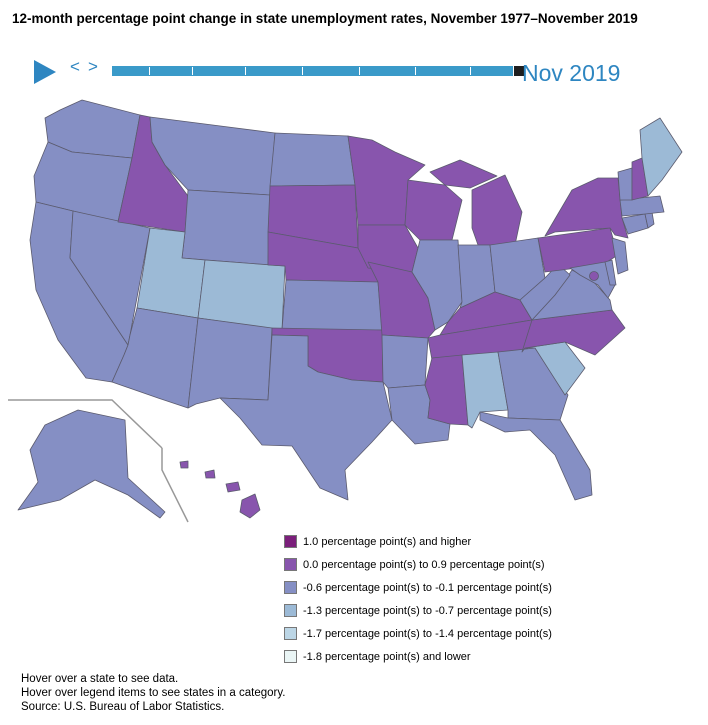  What do you see at coordinates (233, 487) in the screenshot?
I see `state-hi-maui` at bounding box center [233, 487].